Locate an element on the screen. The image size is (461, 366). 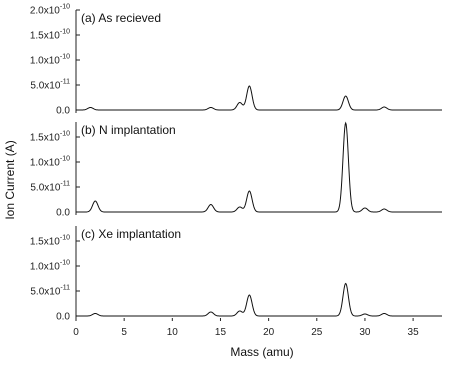
x-tick-label: 35 is located at coordinates (414, 332).